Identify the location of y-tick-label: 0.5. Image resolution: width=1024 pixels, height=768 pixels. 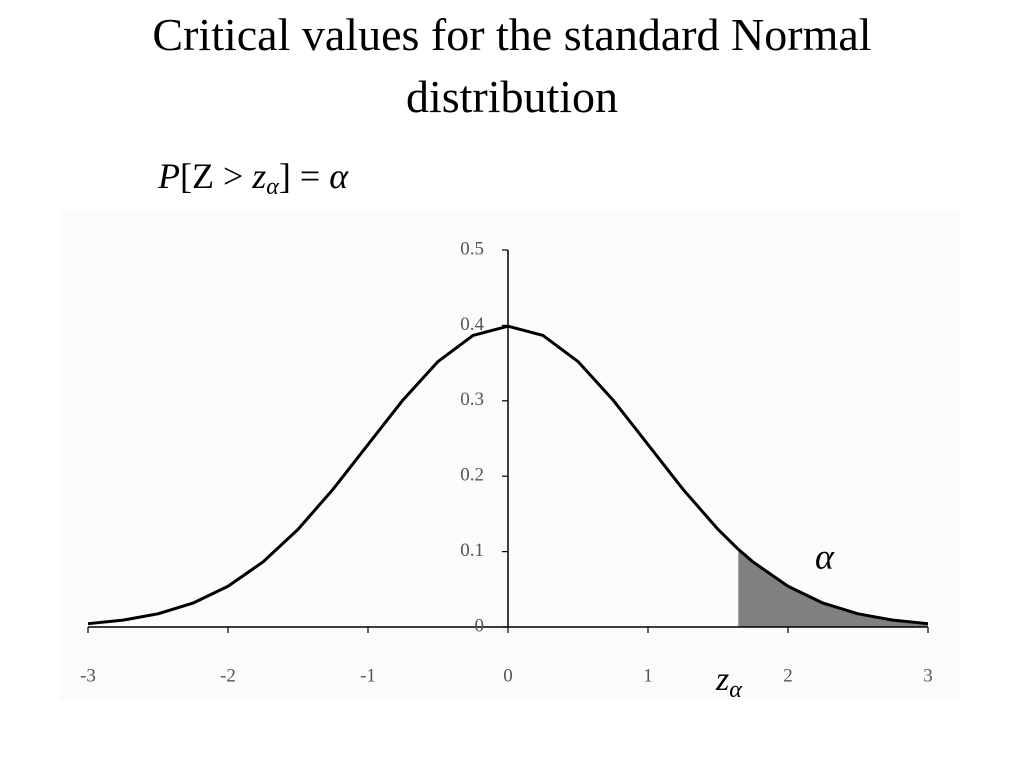
(472, 248).